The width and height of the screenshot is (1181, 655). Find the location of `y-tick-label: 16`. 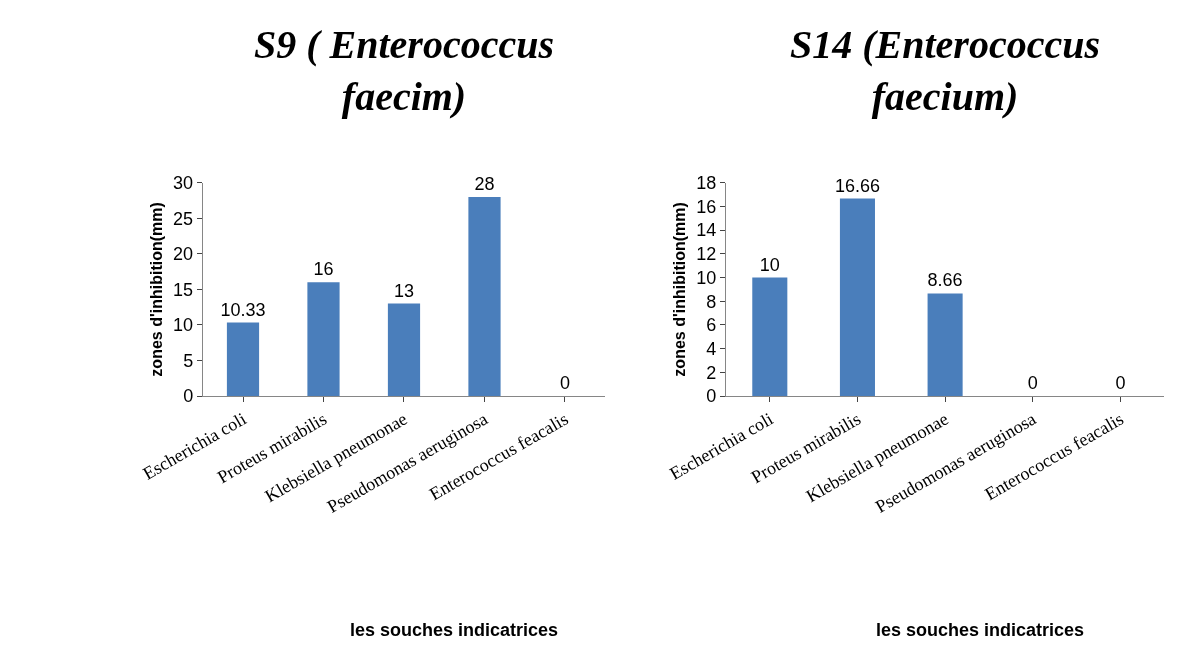

y-tick-label: 16 is located at coordinates (706, 206).